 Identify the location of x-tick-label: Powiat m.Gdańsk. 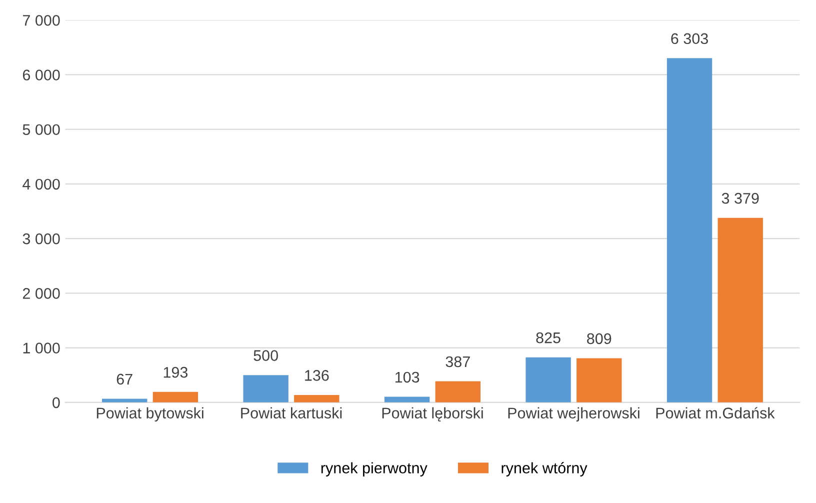
(715, 412).